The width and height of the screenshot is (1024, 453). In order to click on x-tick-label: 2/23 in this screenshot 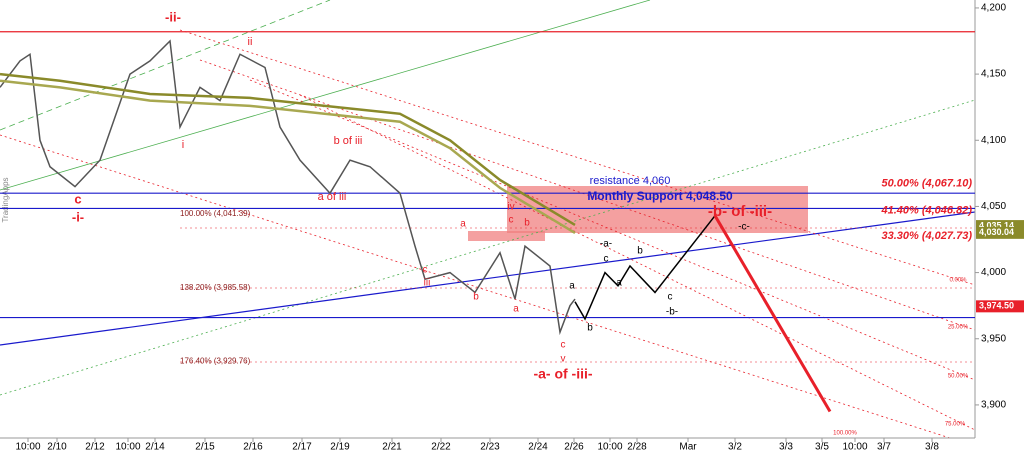, I will do `click(490, 447)`.